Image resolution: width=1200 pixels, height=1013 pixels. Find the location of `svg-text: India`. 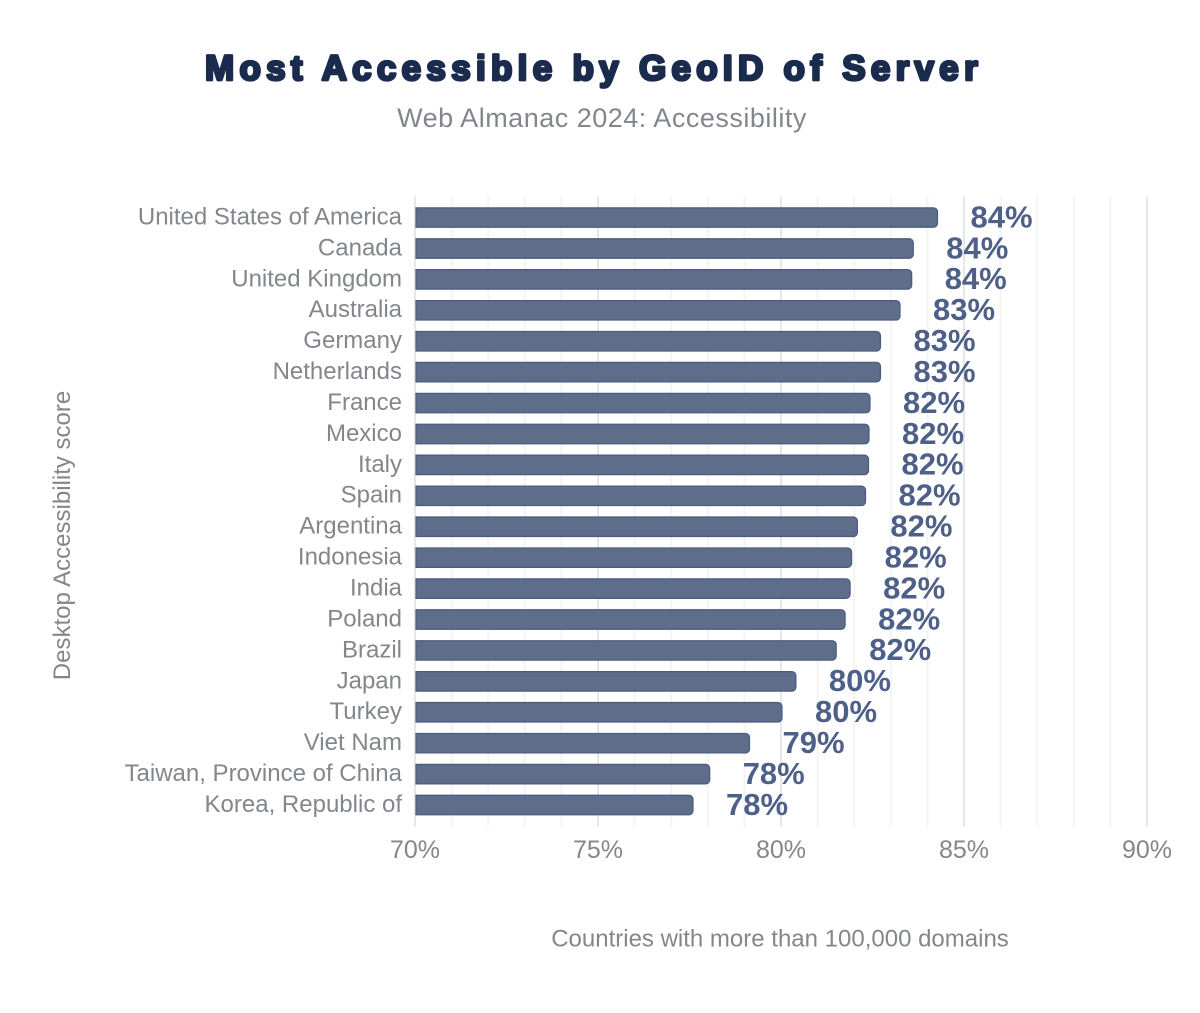

svg-text: India is located at coordinates (376, 587).